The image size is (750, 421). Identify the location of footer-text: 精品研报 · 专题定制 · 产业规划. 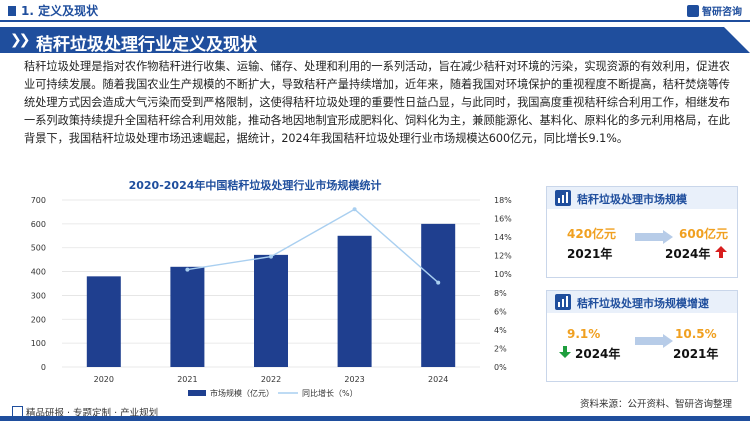
(92, 413).